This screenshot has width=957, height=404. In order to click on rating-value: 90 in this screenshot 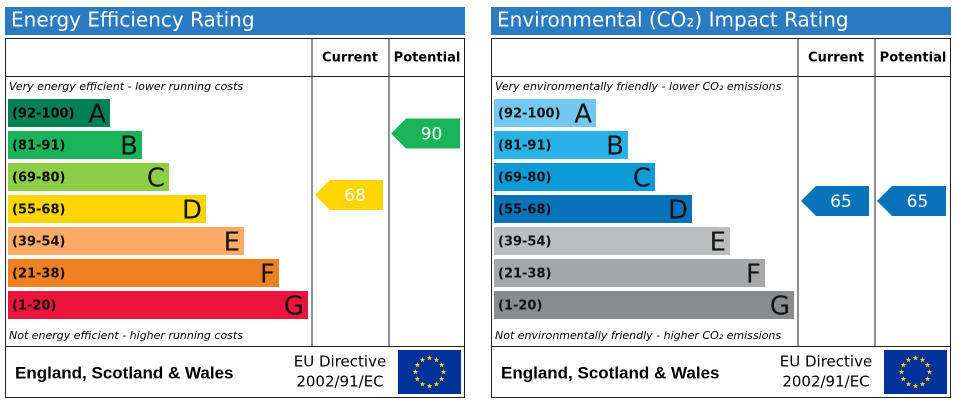, I will do `click(432, 135)`.